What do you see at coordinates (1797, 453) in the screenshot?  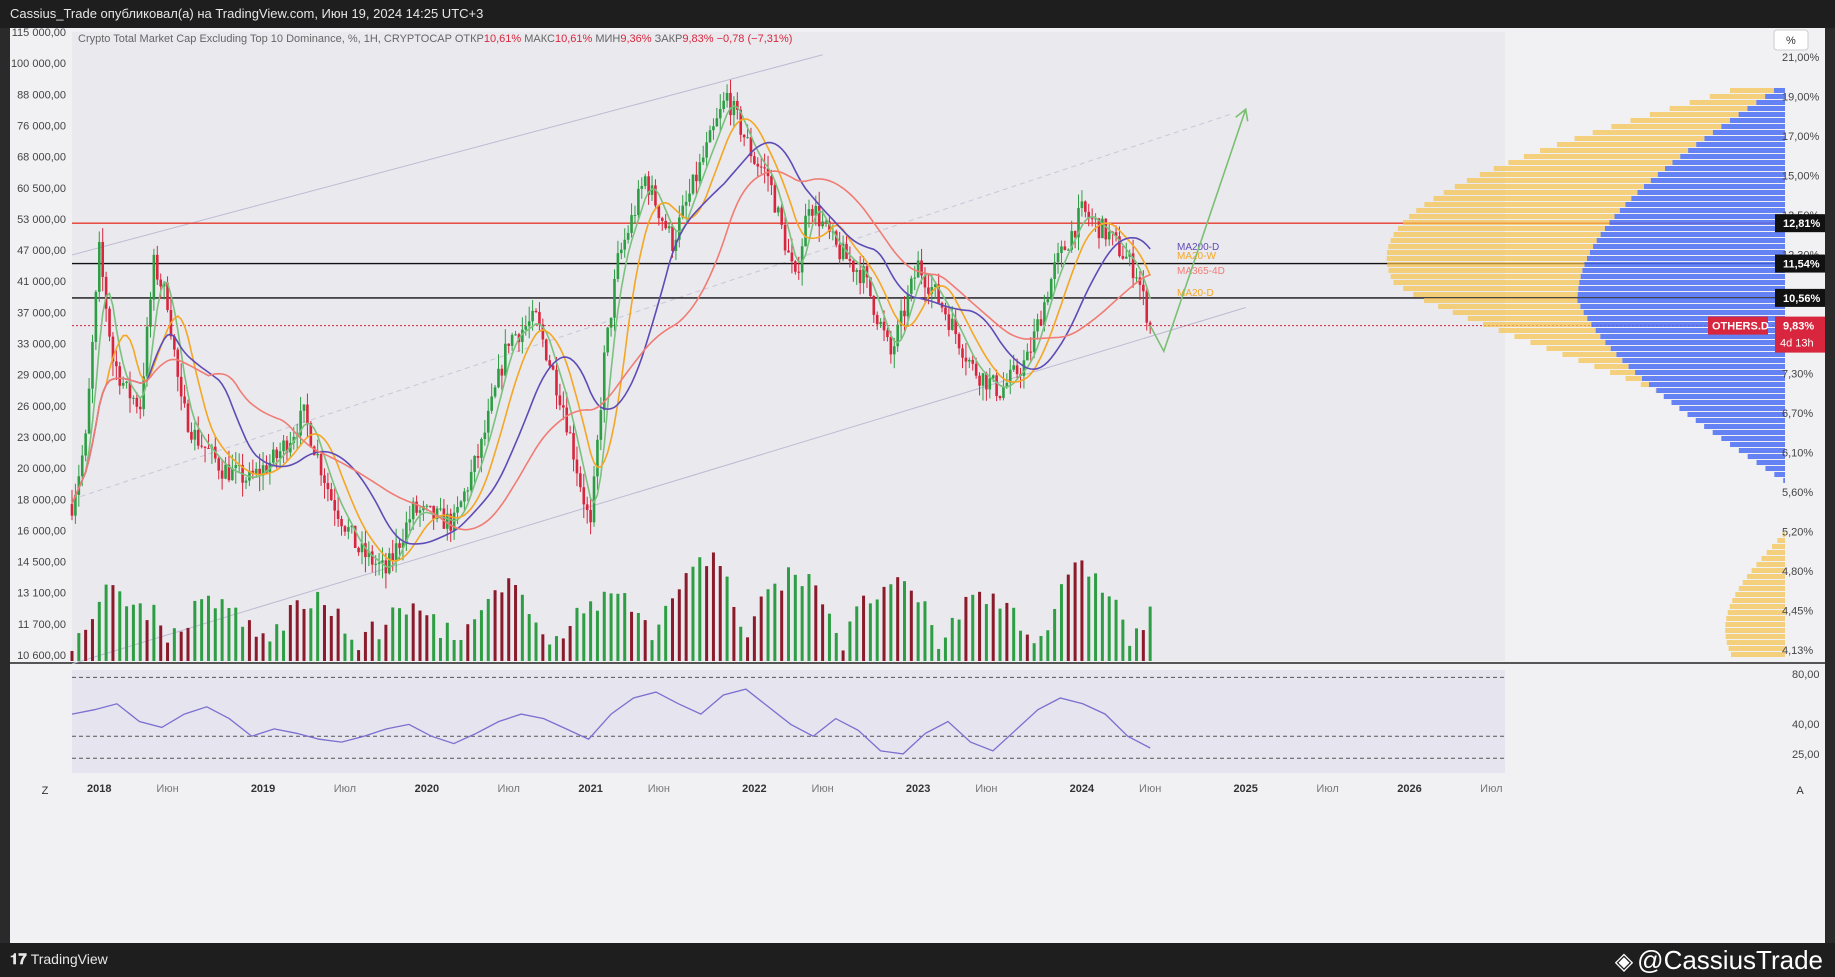 I see `right-axis-label: 6,10%` at bounding box center [1797, 453].